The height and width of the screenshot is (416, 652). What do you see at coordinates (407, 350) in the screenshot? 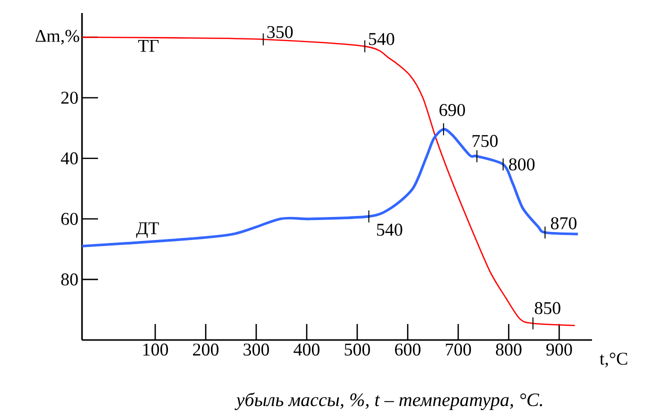
I see `x-tick-label: 600` at bounding box center [407, 350].